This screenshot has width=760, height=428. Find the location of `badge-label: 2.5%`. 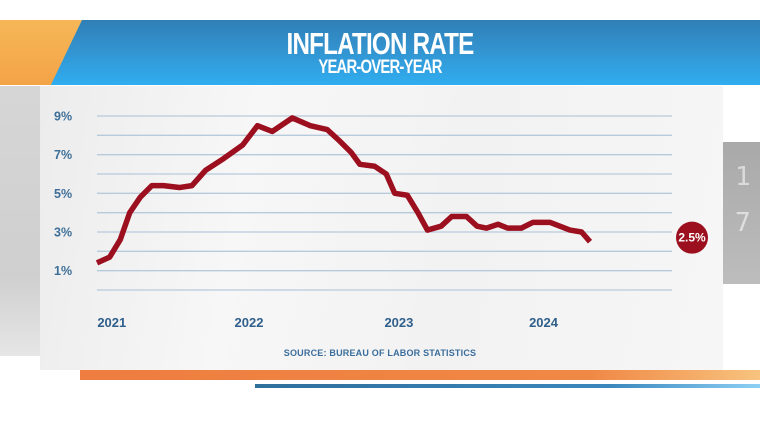

badge-label: 2.5% is located at coordinates (692, 238).